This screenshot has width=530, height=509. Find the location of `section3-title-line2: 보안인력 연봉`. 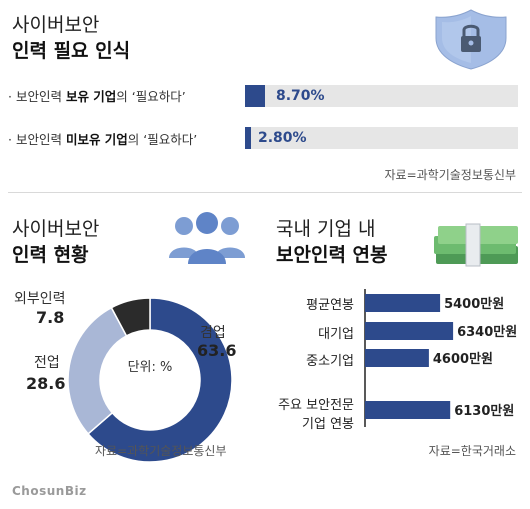

section3-title-line2: 보안인력 연봉 is located at coordinates (332, 255).